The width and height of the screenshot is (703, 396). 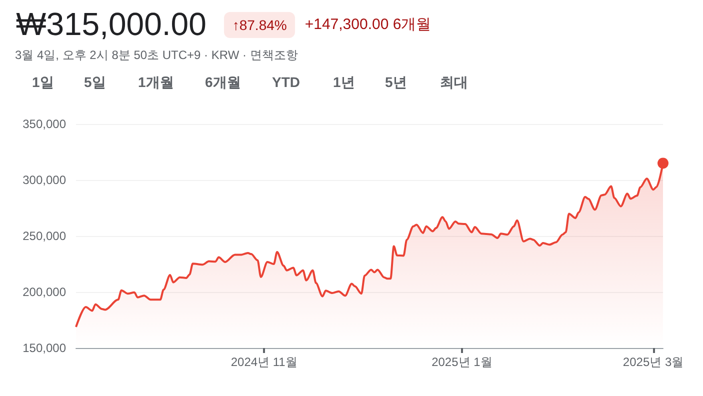 What do you see at coordinates (44, 124) in the screenshot?
I see `y-tick-label: 350,000` at bounding box center [44, 124].